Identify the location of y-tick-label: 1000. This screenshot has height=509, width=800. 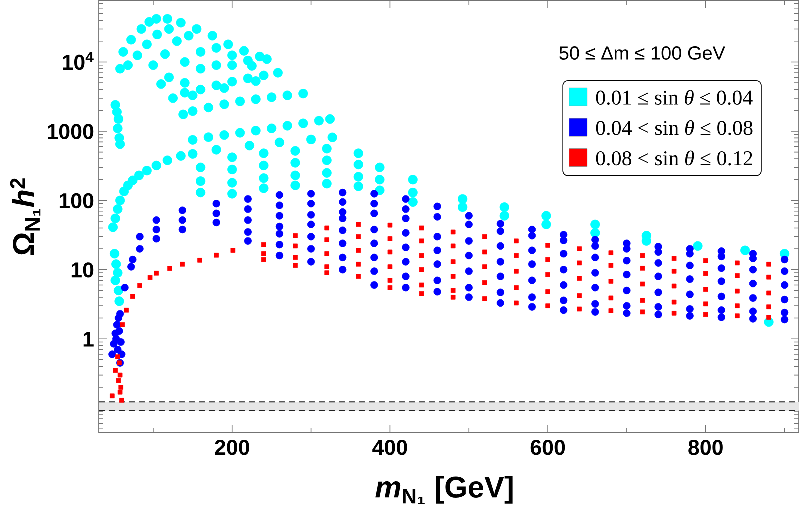
(71, 132).